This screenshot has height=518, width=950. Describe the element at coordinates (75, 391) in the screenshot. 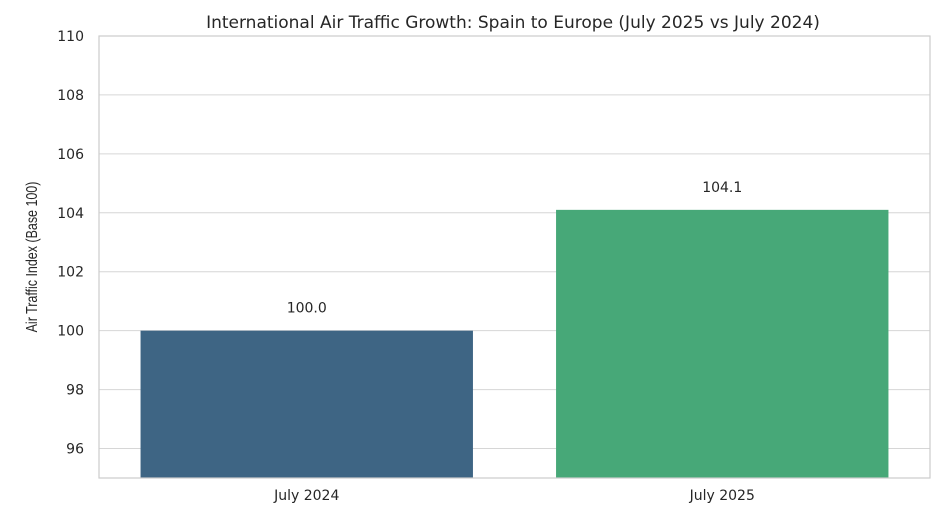

I see `y-tick-label: 98` at that location.